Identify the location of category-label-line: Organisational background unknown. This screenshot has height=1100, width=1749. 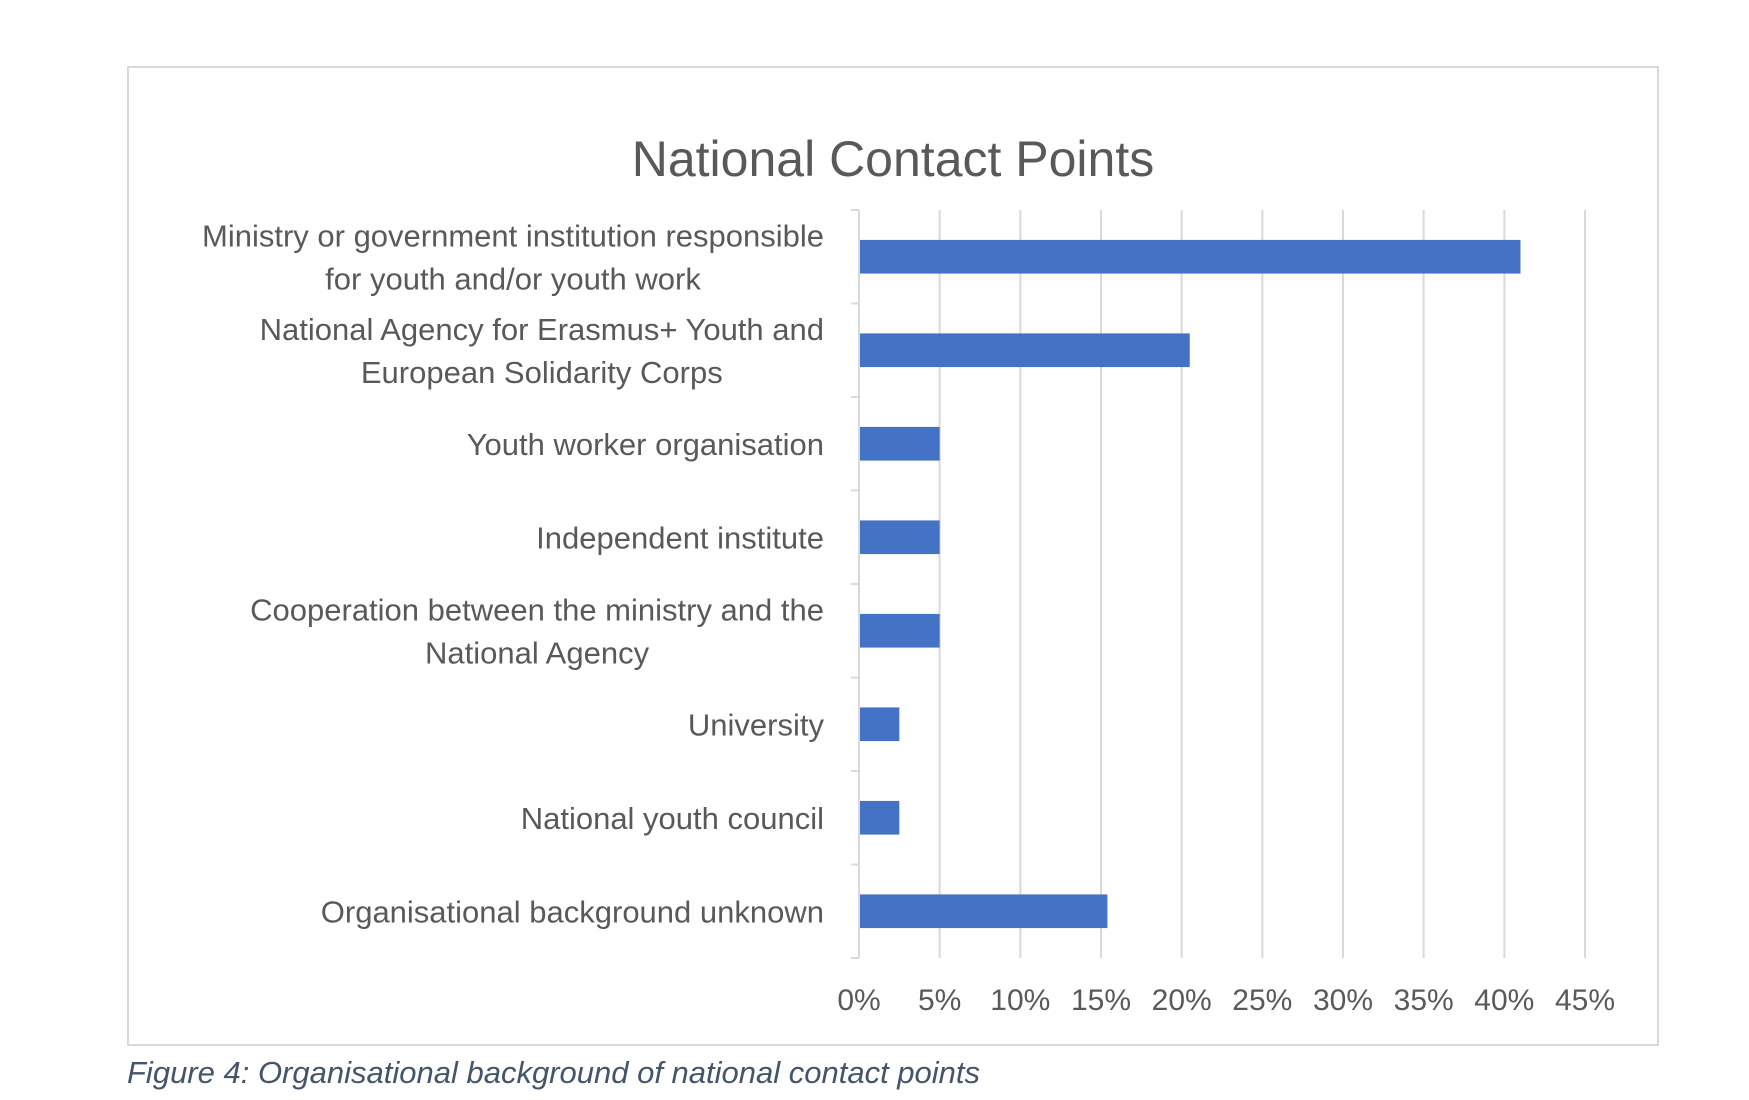
(572, 911).